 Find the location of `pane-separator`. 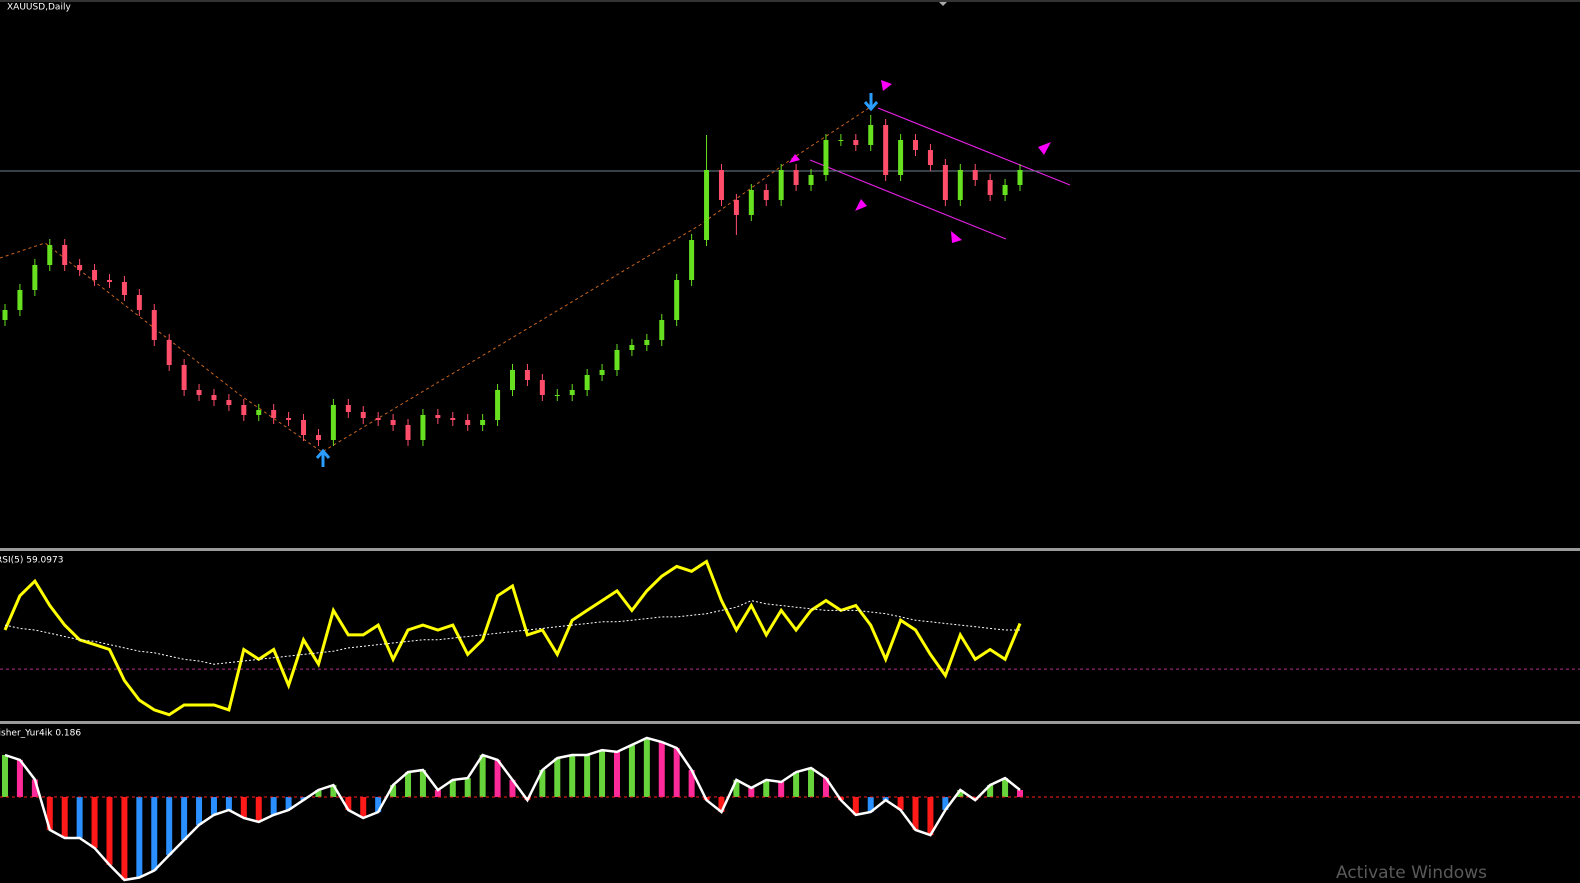

pane-separator is located at coordinates (790, 722).